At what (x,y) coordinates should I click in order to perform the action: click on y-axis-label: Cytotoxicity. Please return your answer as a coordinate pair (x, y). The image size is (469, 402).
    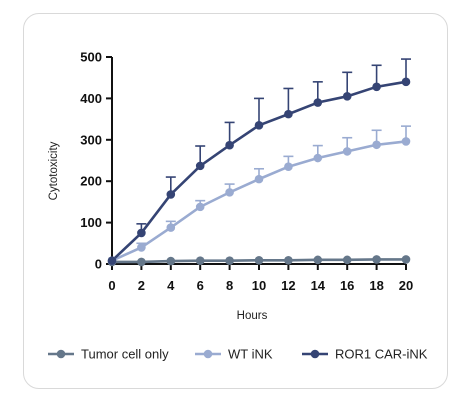
    Looking at the image, I should click on (54, 170).